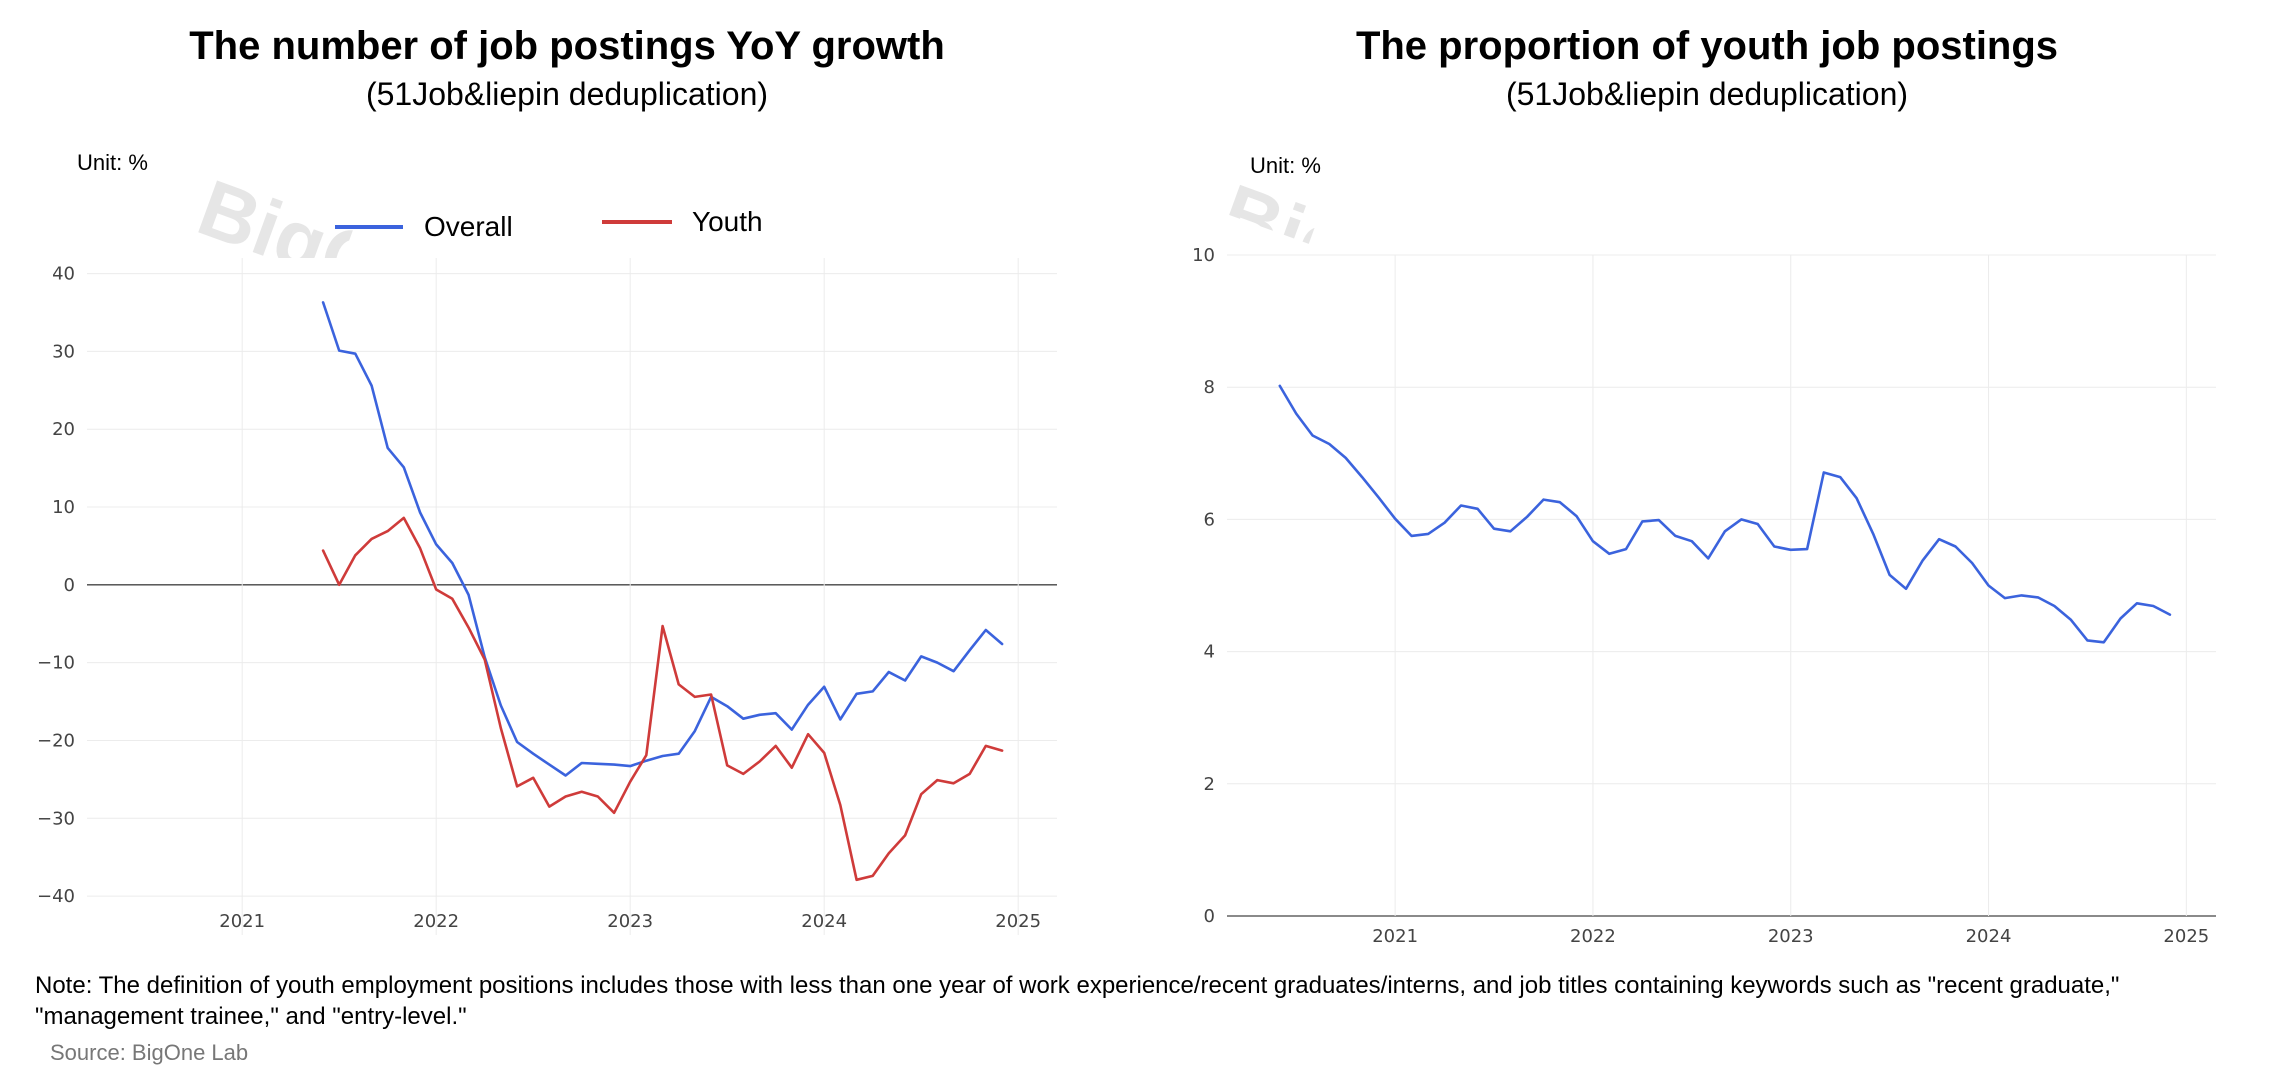  I want to click on y-tick-label: 20, so click(63, 429).